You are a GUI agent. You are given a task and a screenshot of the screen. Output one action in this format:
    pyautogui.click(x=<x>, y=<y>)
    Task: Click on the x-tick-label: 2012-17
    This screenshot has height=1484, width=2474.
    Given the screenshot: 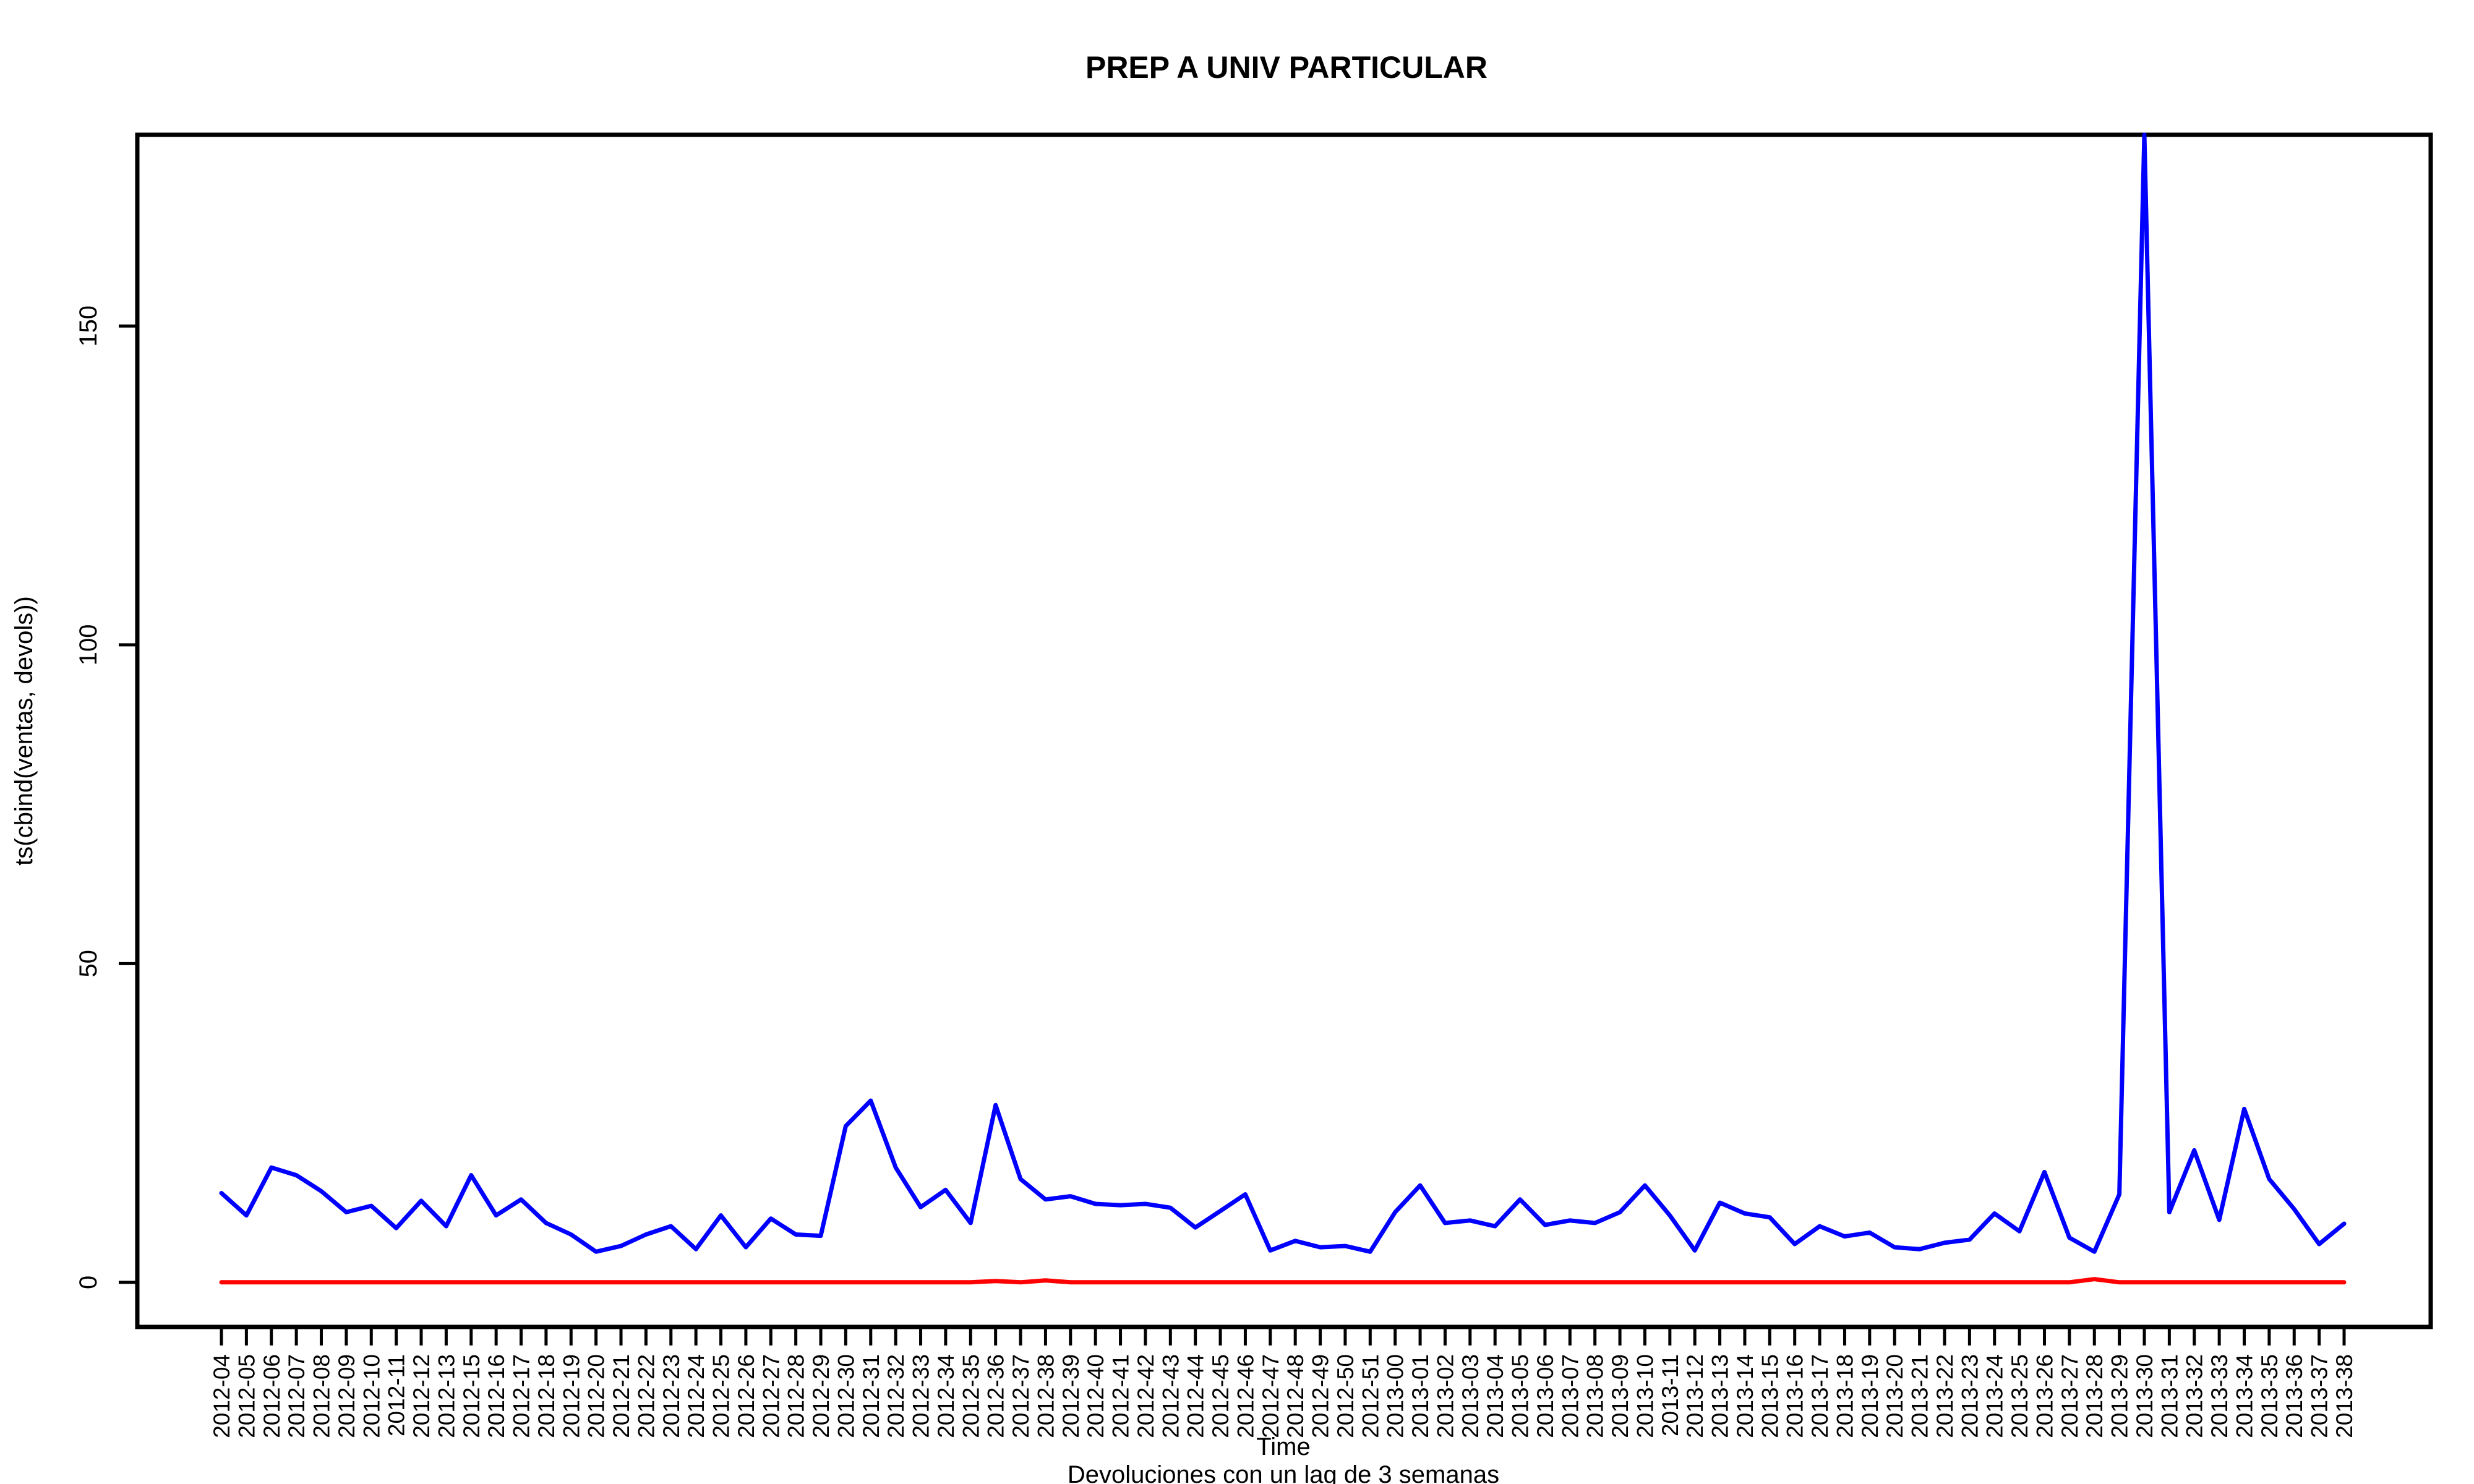 What is the action you would take?
    pyautogui.click(x=521, y=1396)
    